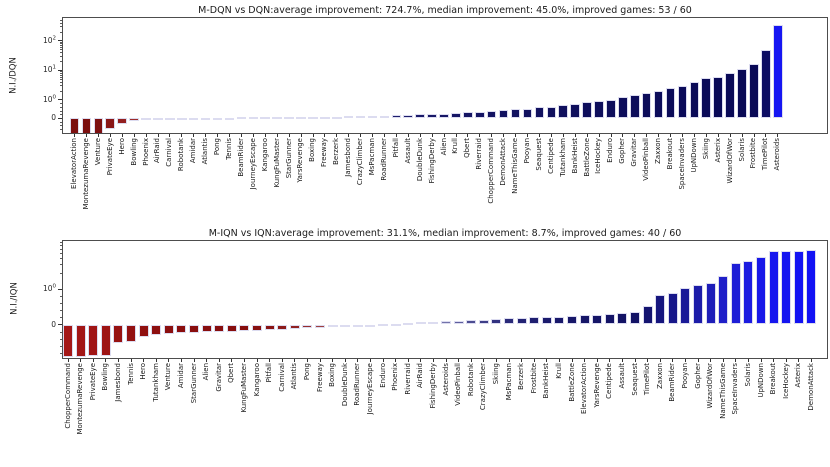 The width and height of the screenshot is (830, 467). I want to click on x-tick-label-Boxing: Boxing, so click(312, 150).